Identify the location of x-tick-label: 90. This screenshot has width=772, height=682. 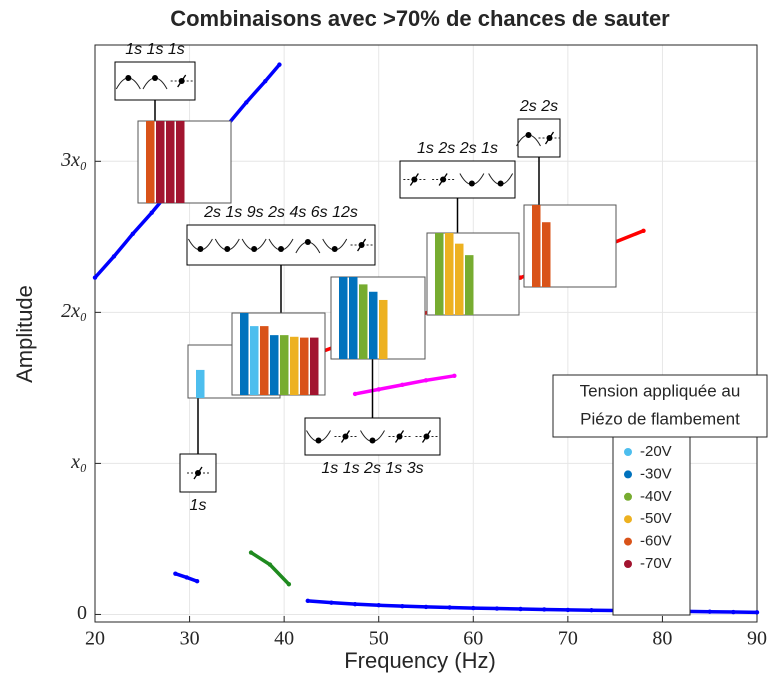
(757, 639).